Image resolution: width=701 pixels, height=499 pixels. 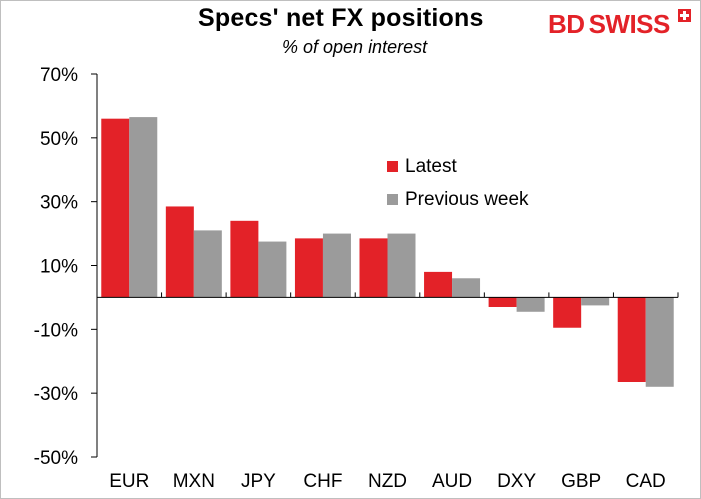 What do you see at coordinates (59, 203) in the screenshot?
I see `y-tick-label: 30%` at bounding box center [59, 203].